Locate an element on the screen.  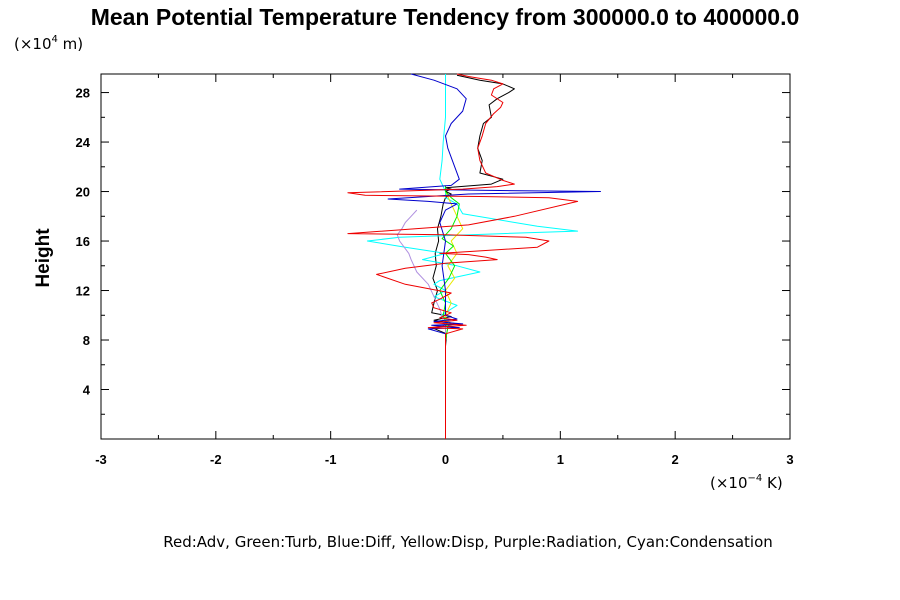
x-tick-label: -2 is located at coordinates (216, 459).